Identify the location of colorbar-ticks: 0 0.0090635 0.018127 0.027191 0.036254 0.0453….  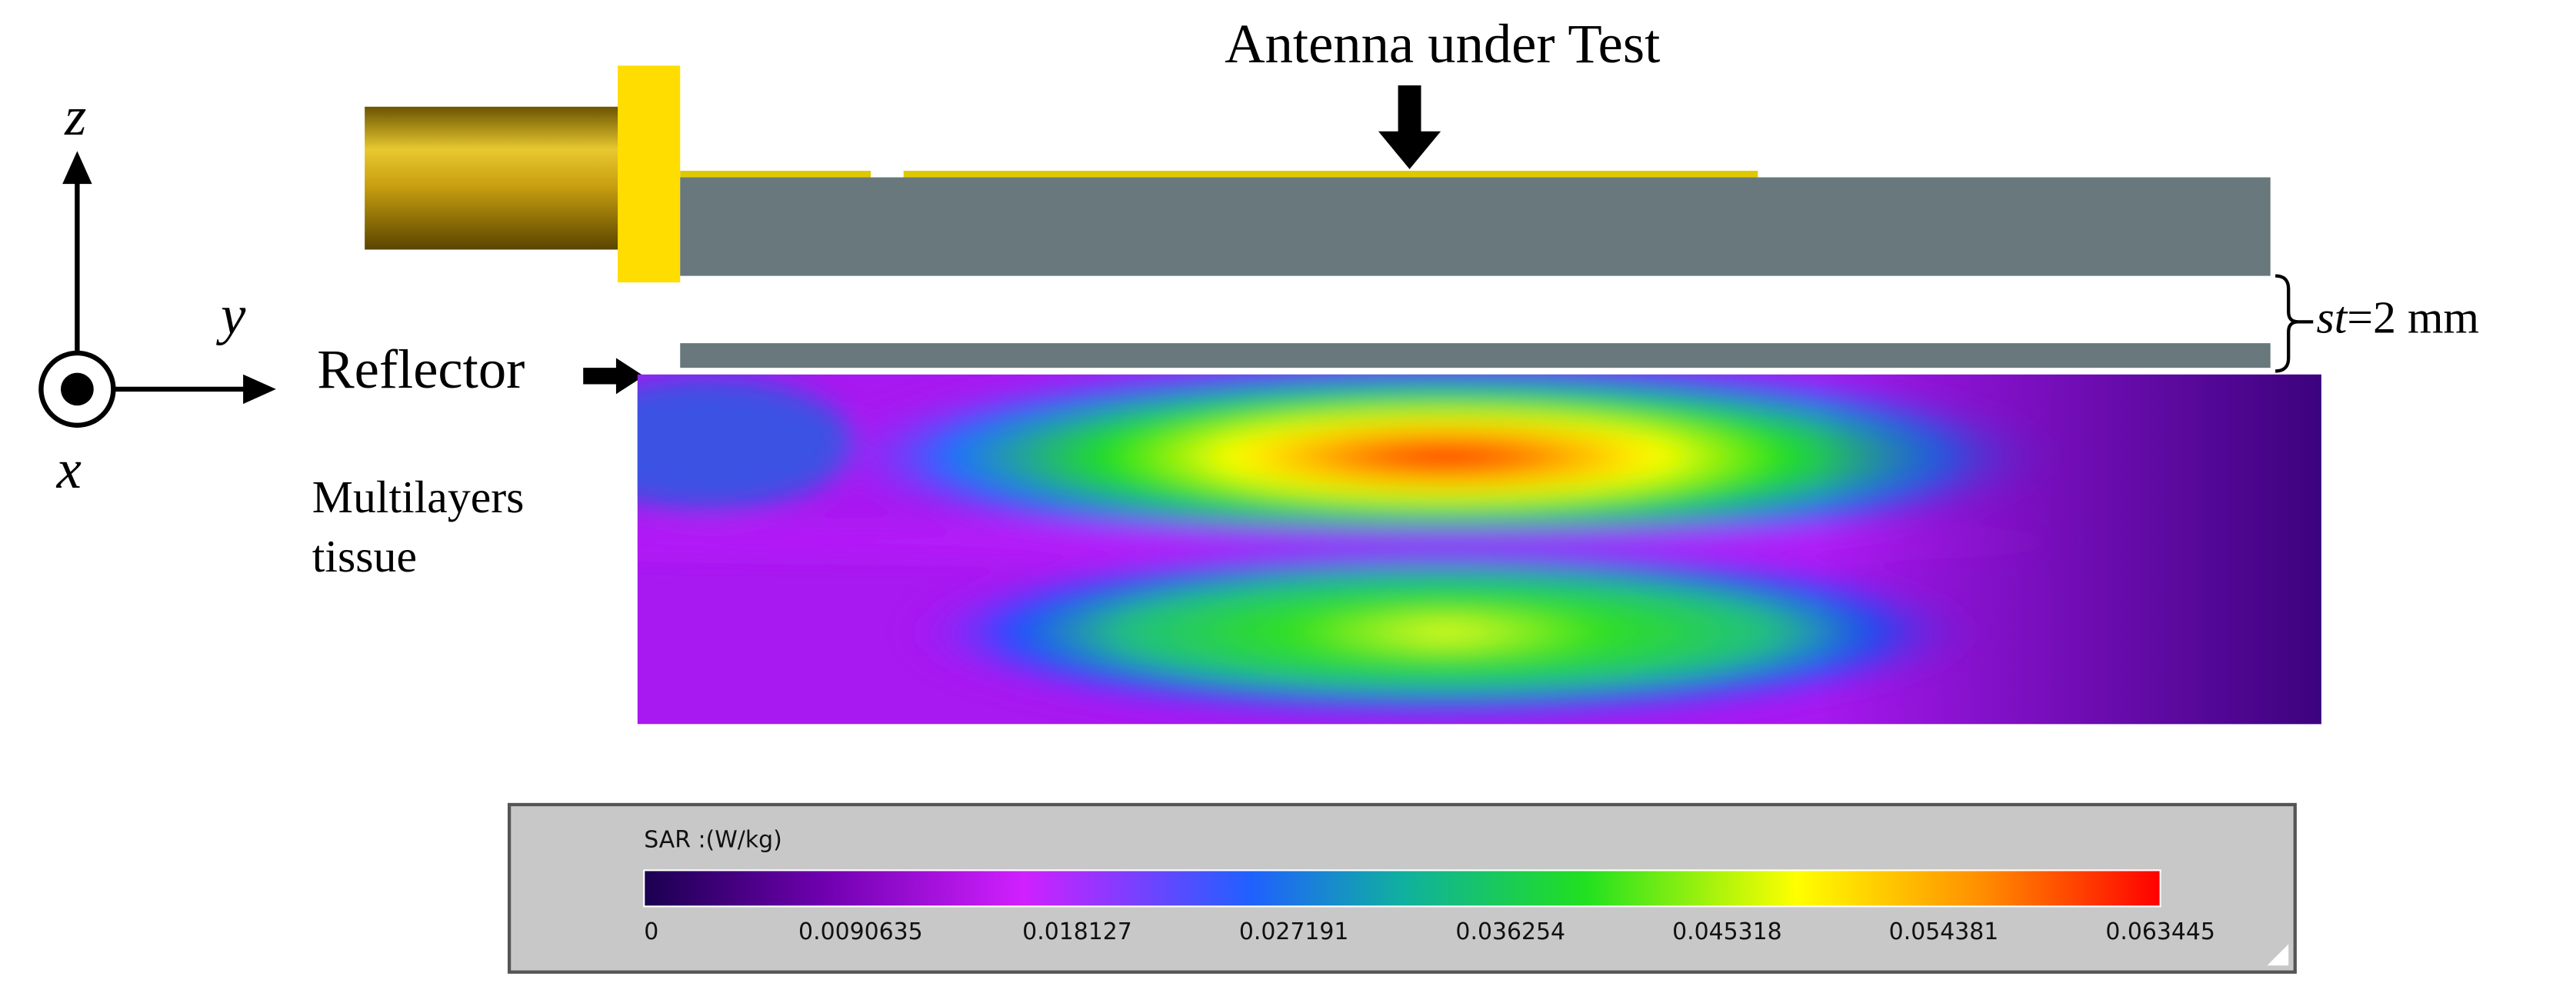
(1429, 932).